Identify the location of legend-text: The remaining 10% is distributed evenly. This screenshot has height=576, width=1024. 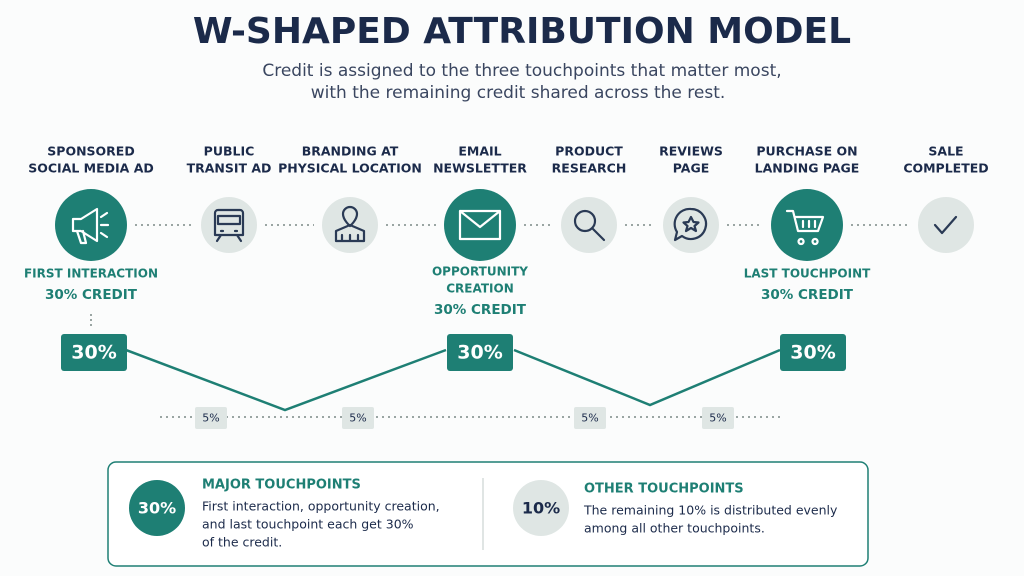
(710, 510).